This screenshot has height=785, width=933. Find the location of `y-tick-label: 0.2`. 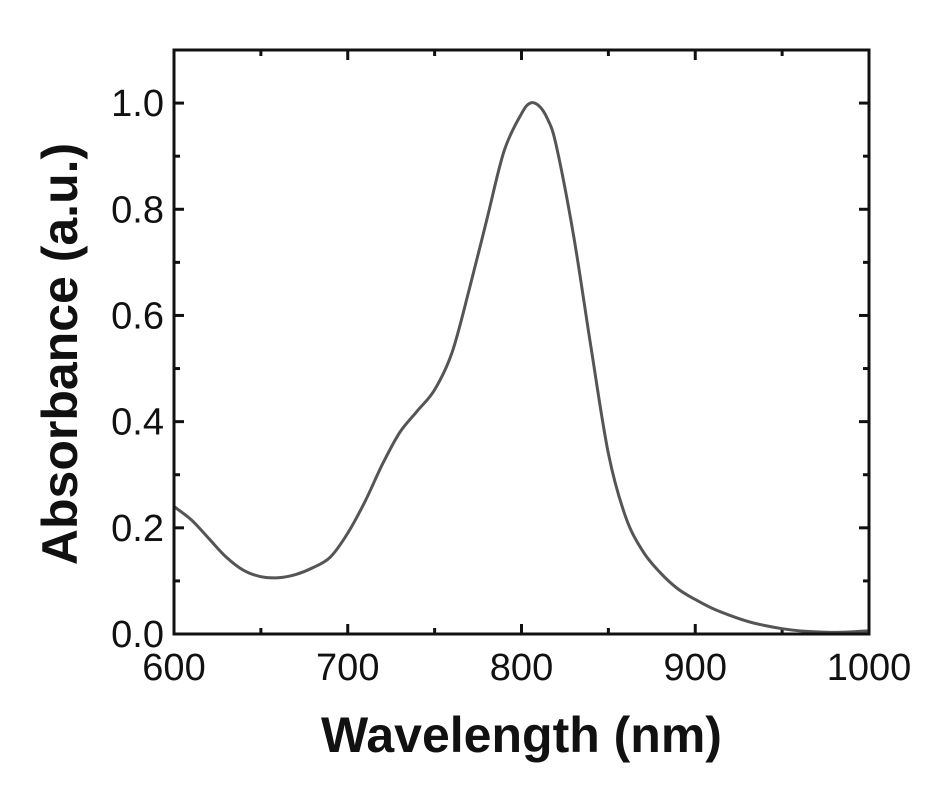

y-tick-label: 0.2 is located at coordinates (137, 529).